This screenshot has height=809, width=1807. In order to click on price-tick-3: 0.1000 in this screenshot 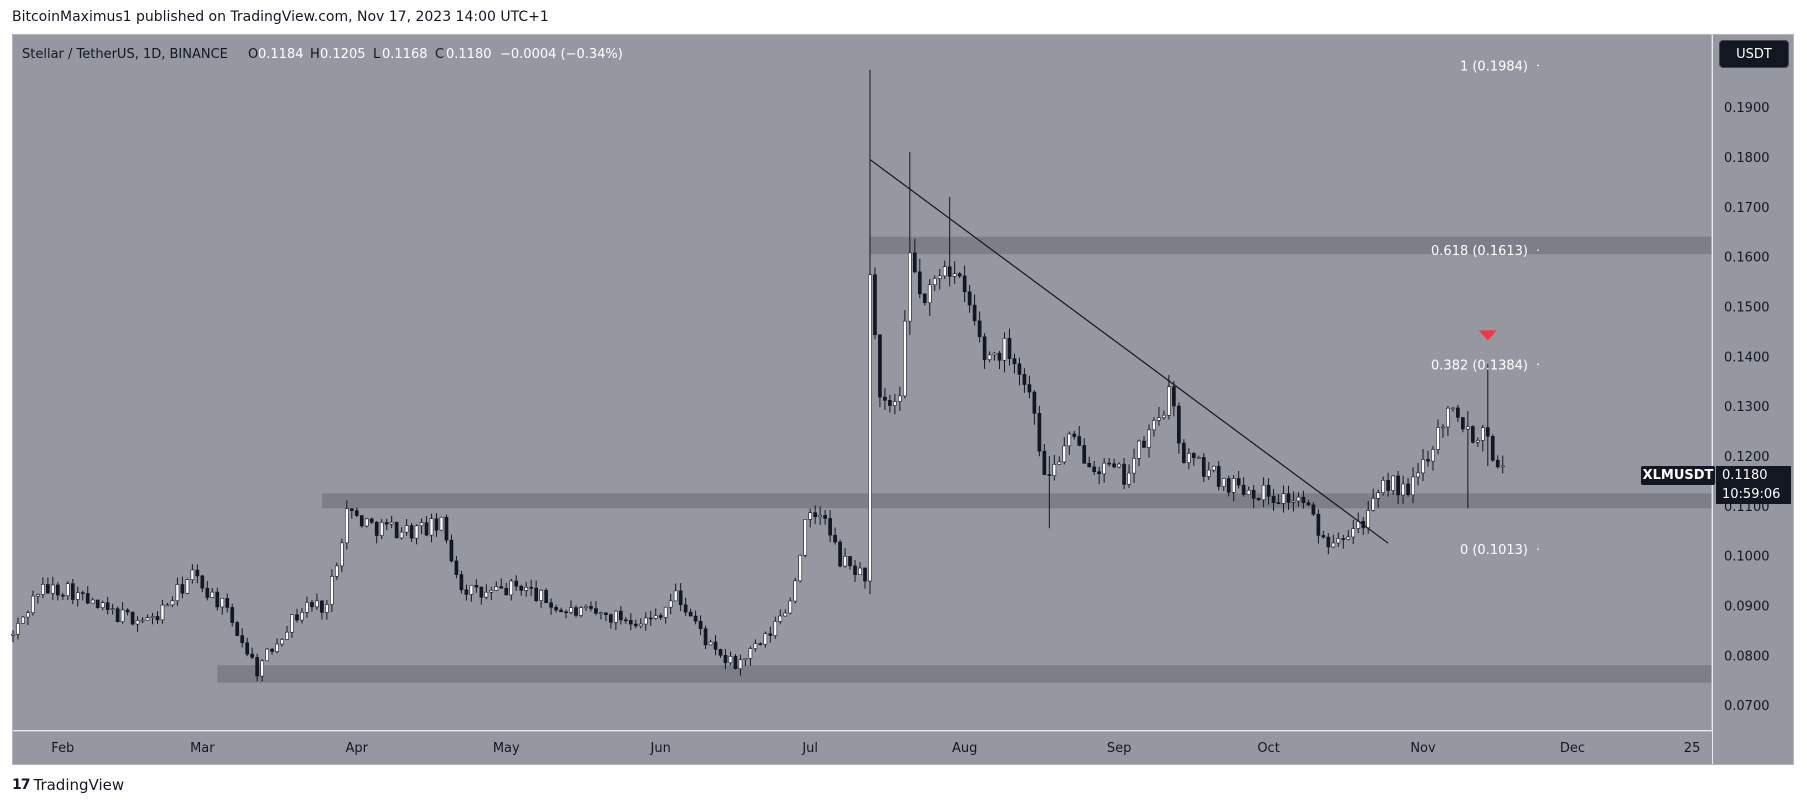, I will do `click(1747, 557)`.